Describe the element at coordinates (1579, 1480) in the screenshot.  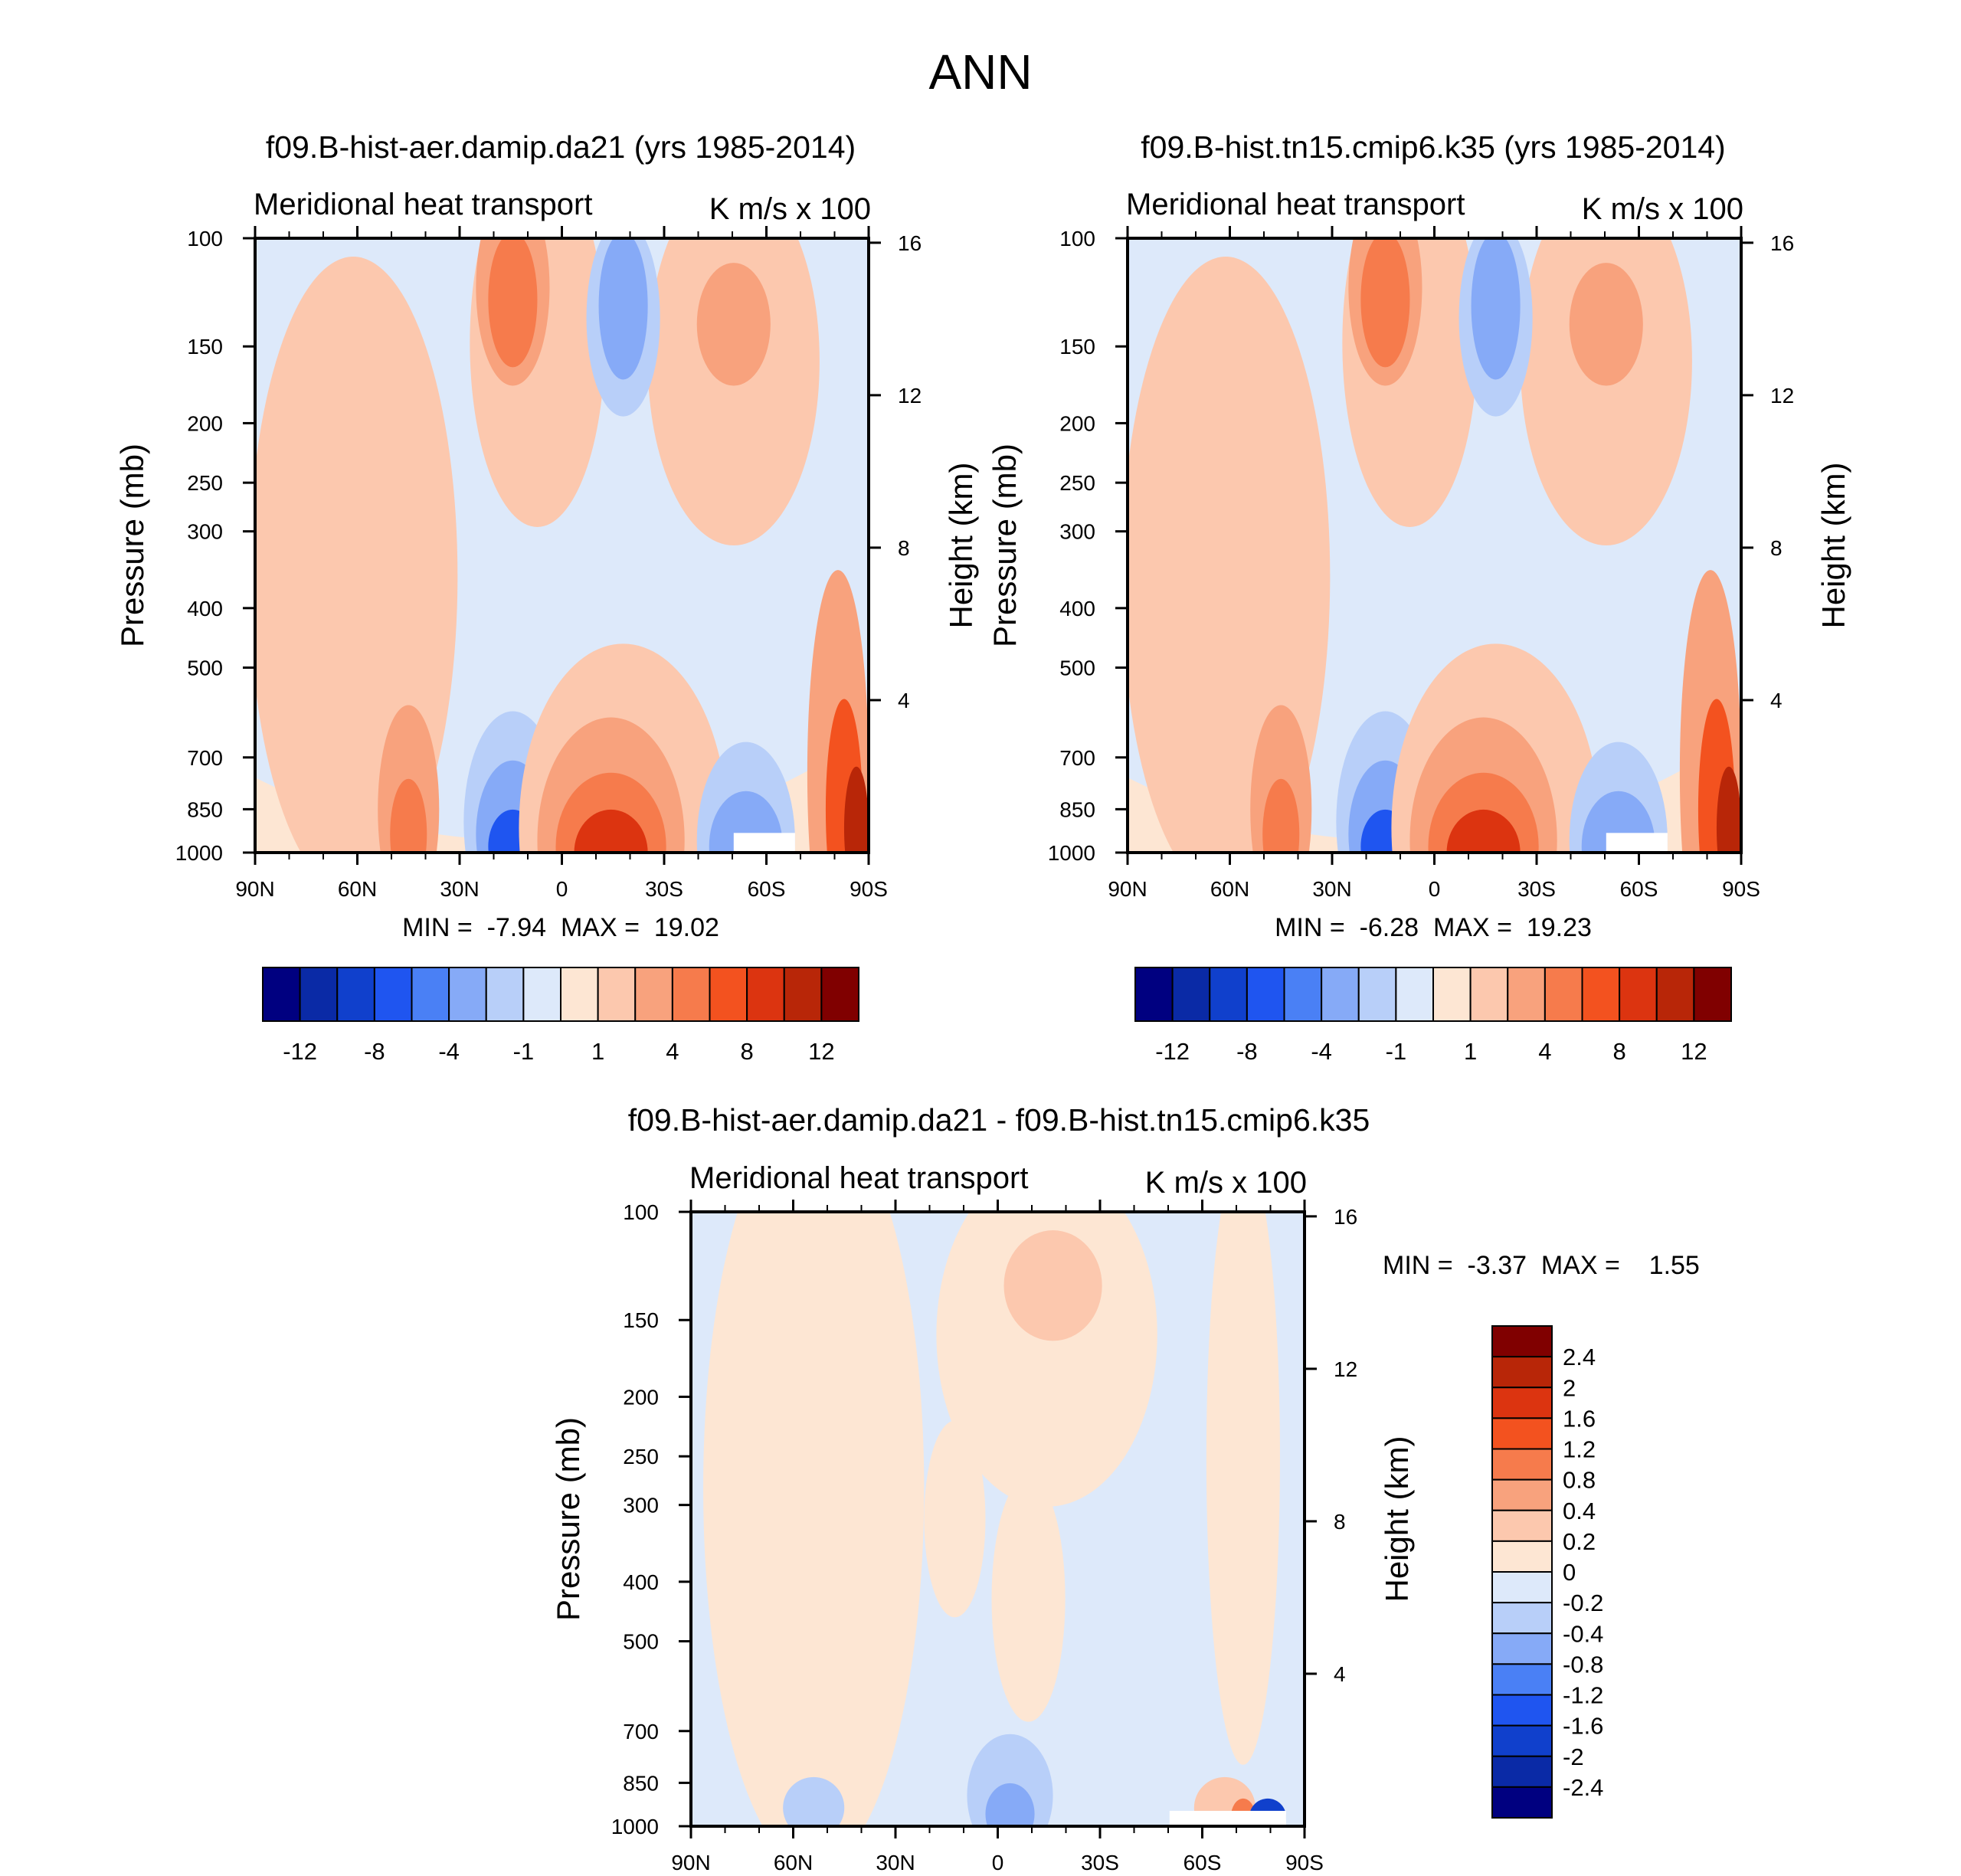
I see `colorbar-label: 0.8` at that location.